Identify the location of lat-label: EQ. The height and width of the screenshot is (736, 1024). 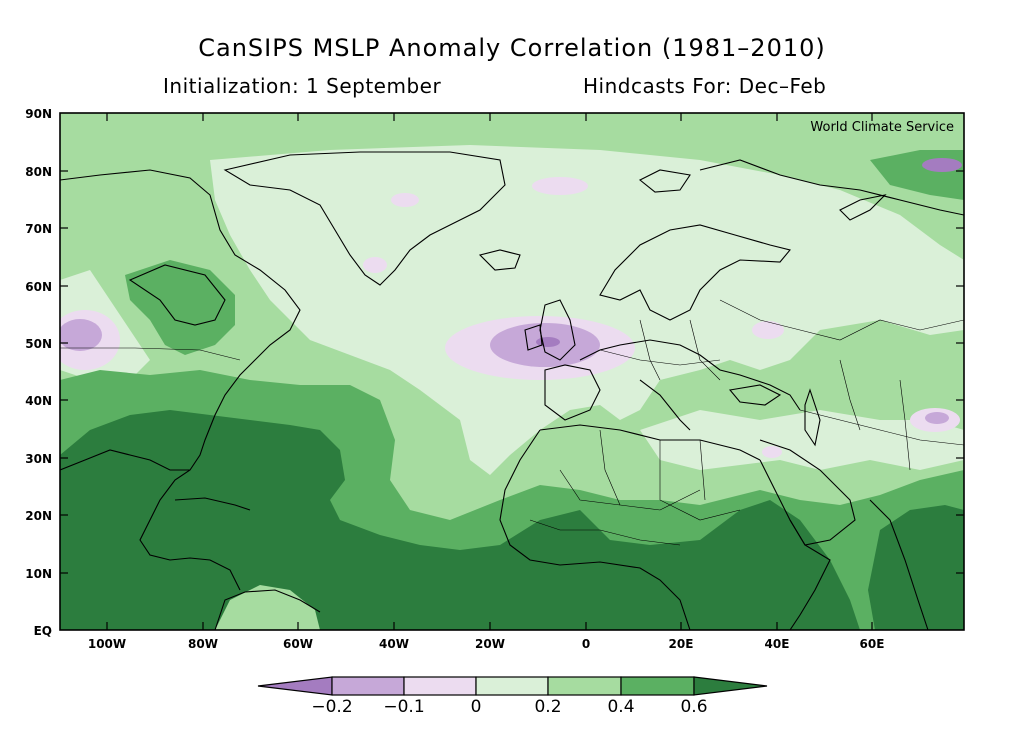
(43, 631).